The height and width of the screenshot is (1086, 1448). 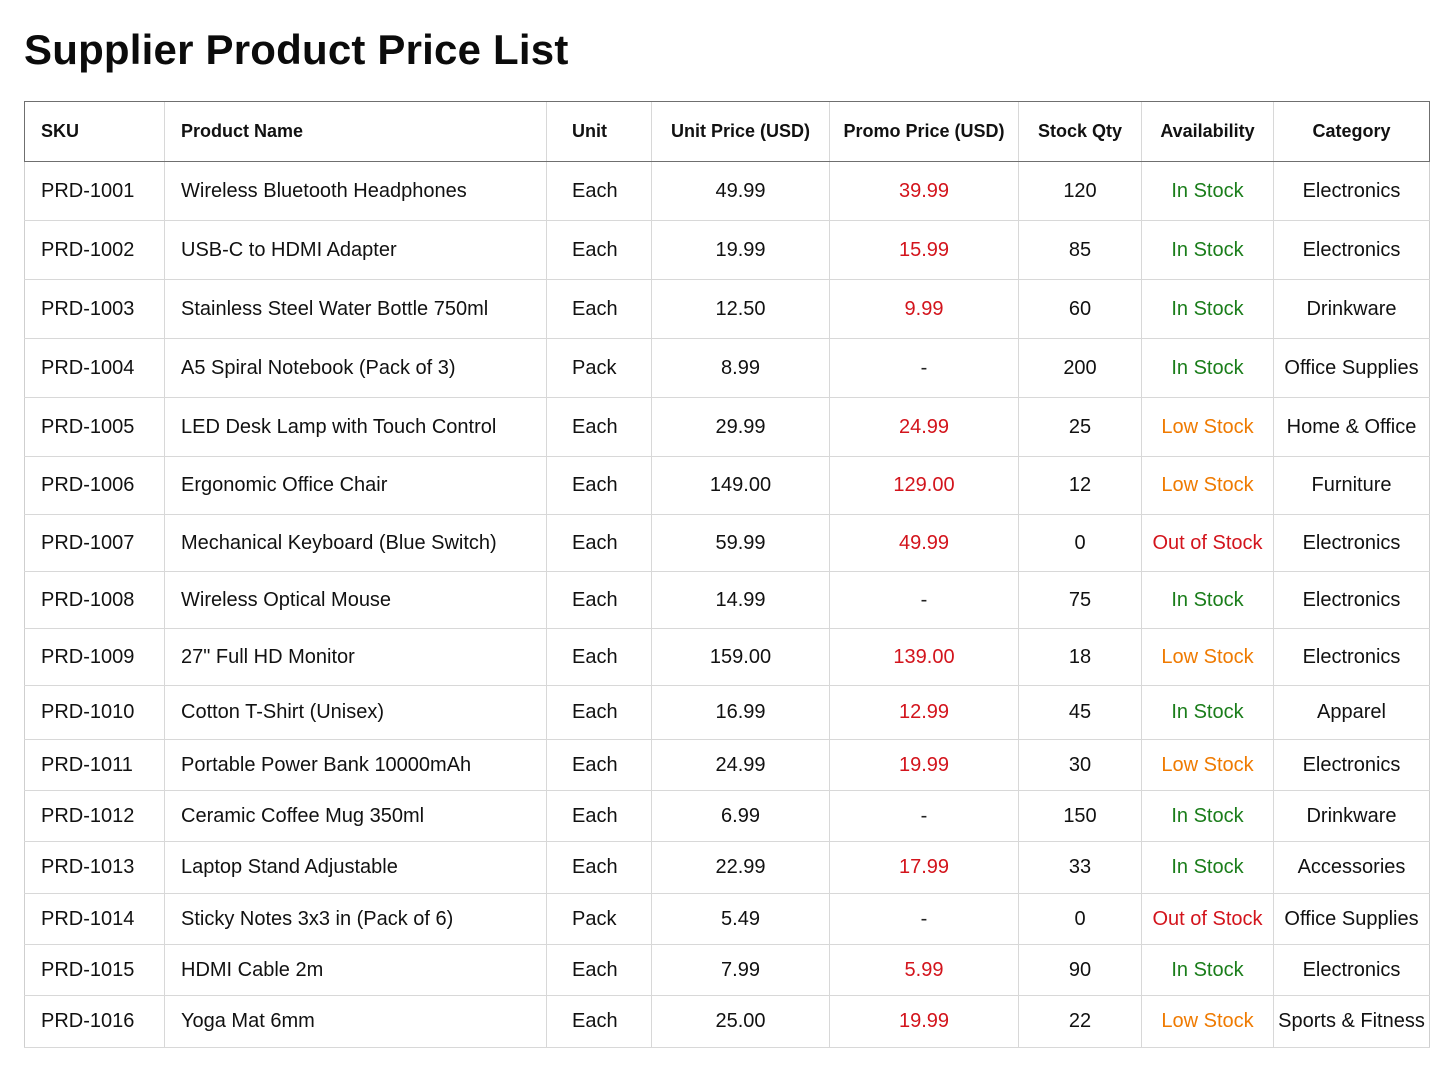 I want to click on column-header-stock-qty: Stock Qty, so click(x=1080, y=131).